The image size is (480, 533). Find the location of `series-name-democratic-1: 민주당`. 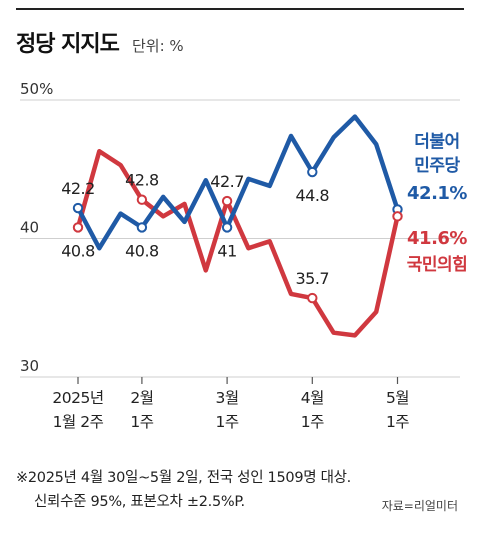

series-name-democratic-1: 민주당 is located at coordinates (437, 166).